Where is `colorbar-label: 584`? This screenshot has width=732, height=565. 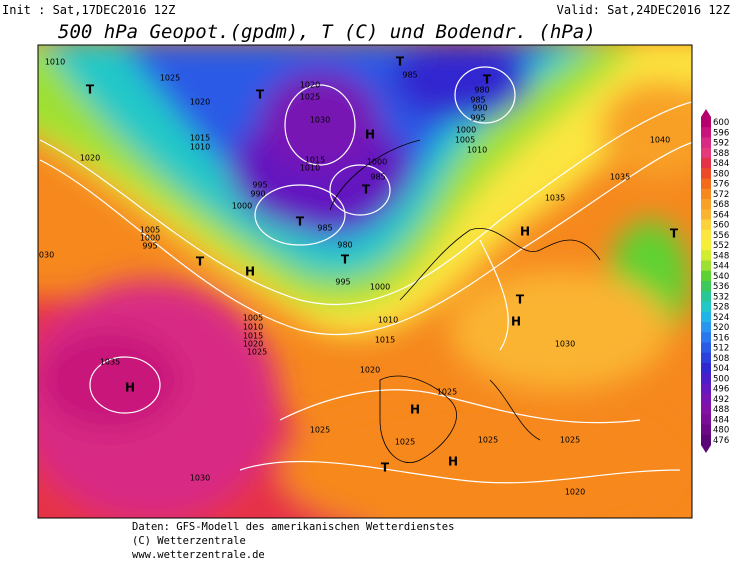 colorbar-label: 584 is located at coordinates (721, 164).